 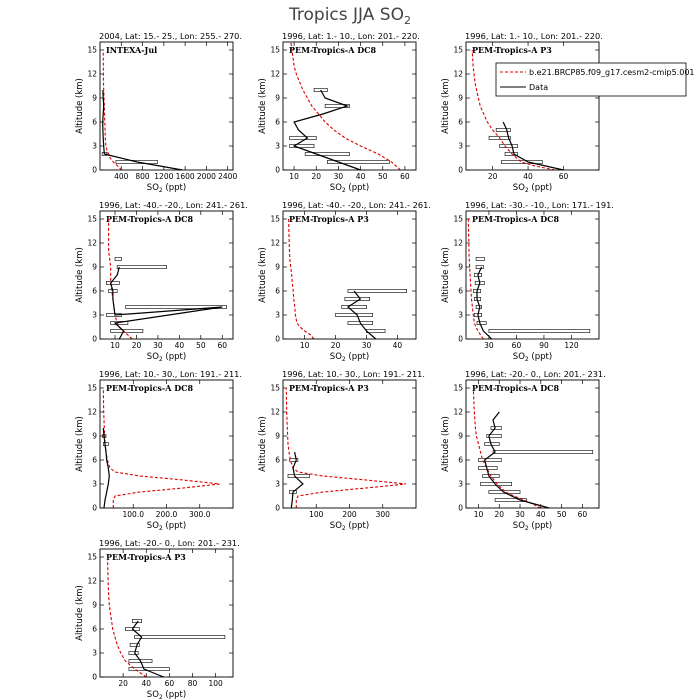 What do you see at coordinates (339, 176) in the screenshot?
I see `x-tick-label: 30` at bounding box center [339, 176].